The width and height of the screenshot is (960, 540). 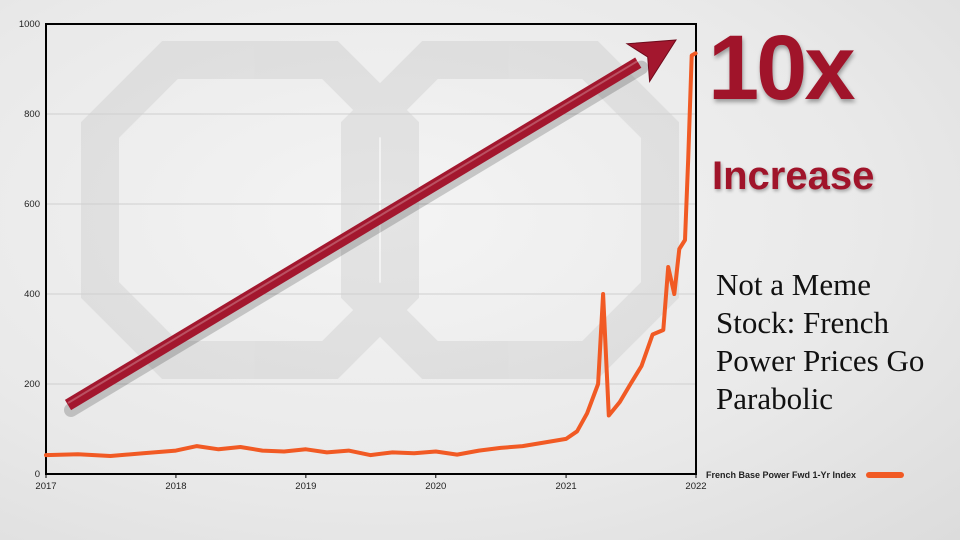 What do you see at coordinates (781, 475) in the screenshot?
I see `legend-label: French Base Power Fwd 1-Yr Index` at bounding box center [781, 475].